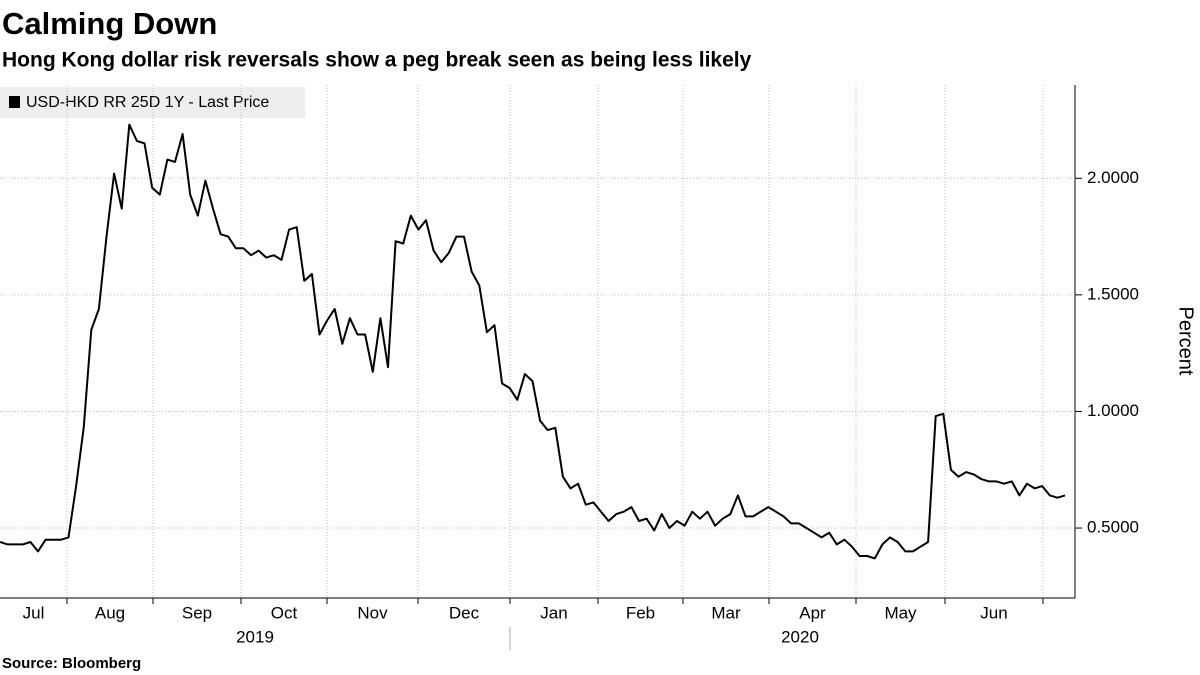 This screenshot has height=675, width=1200. Describe the element at coordinates (34, 612) in the screenshot. I see `x-tick-label: Jul` at that location.